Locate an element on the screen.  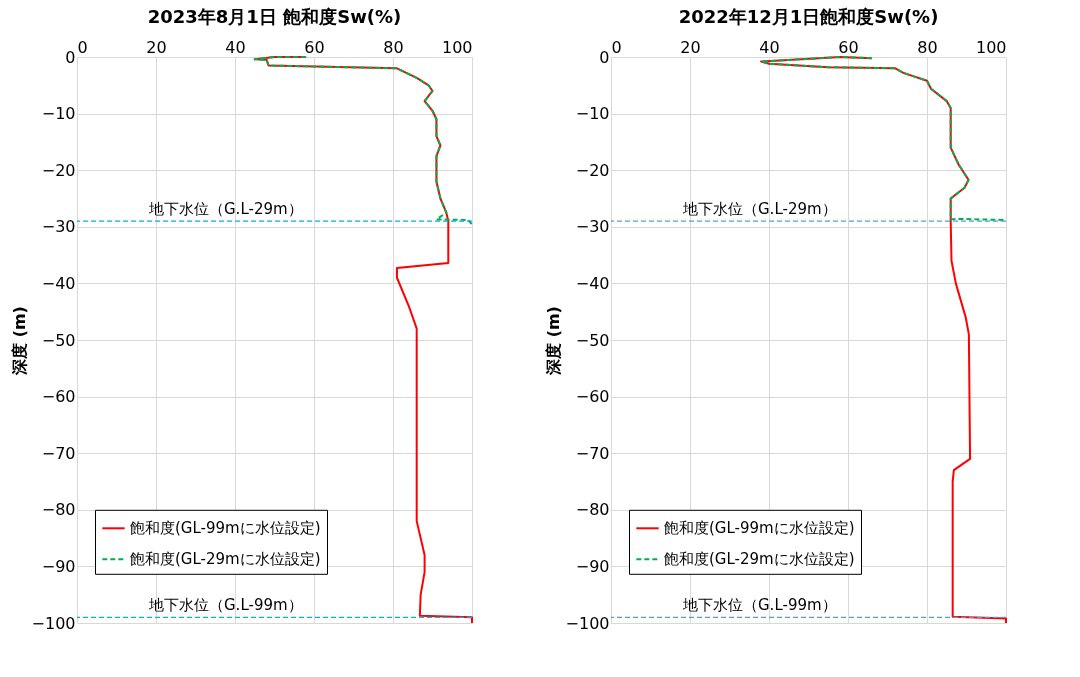
chart-title: 2023年8月1日 飽和度Sw(%) is located at coordinates (274, 16).